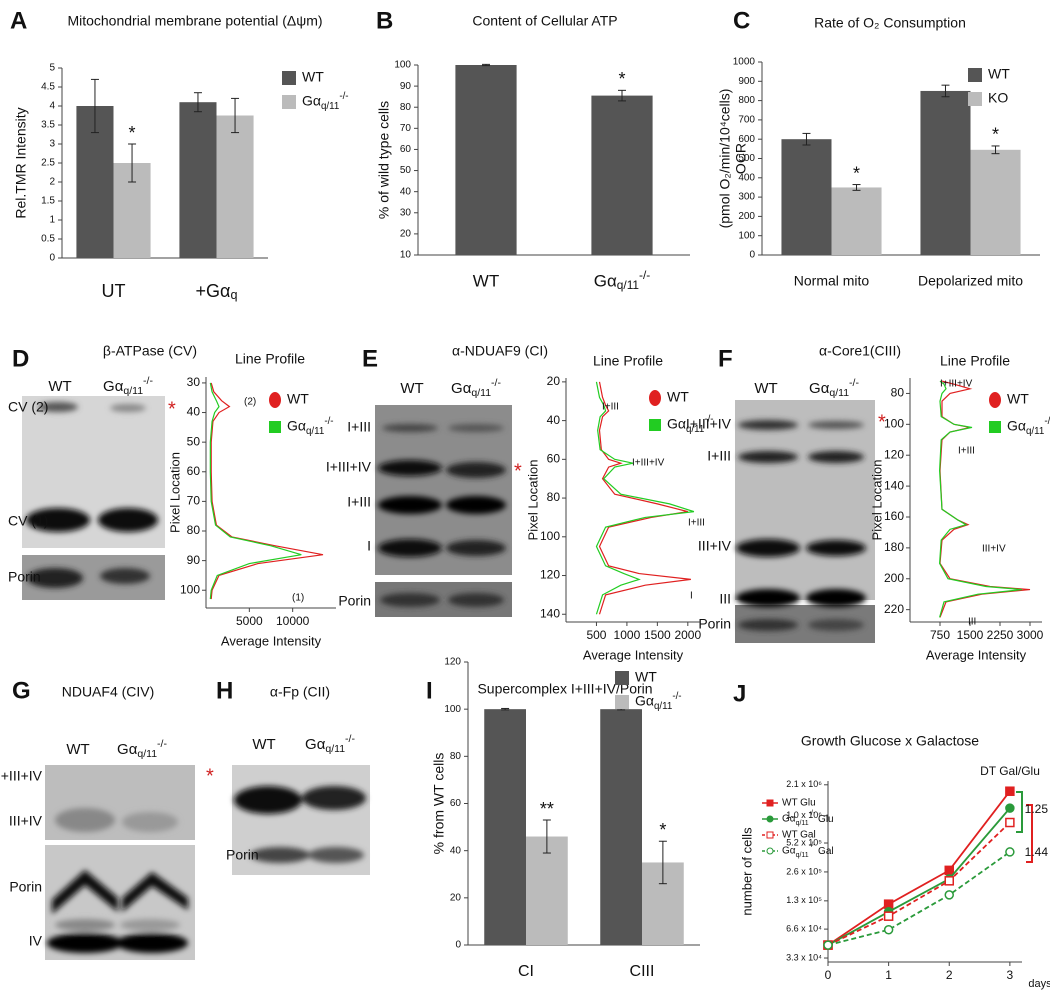  Describe the element at coordinates (596, 635) in the screenshot. I see `x-tick-label: 500` at that location.